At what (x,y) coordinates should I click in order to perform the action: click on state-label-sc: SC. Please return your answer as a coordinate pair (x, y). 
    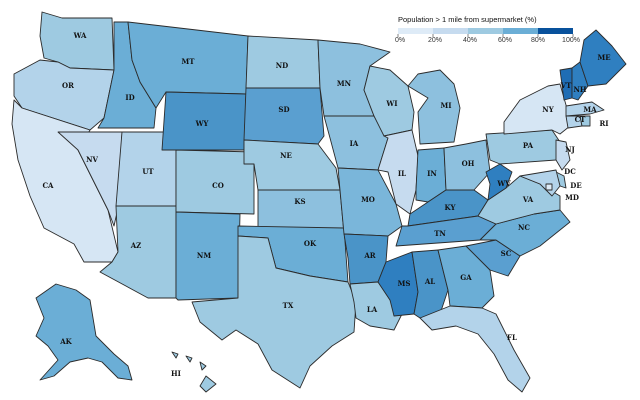
    Looking at the image, I should click on (506, 253).